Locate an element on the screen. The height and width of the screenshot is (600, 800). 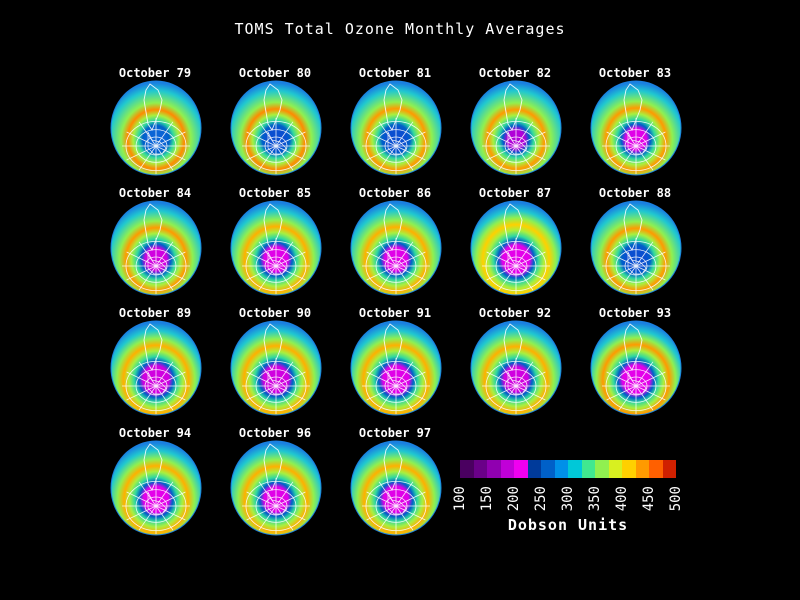
globe-panel: October 87 is located at coordinates (515, 246).